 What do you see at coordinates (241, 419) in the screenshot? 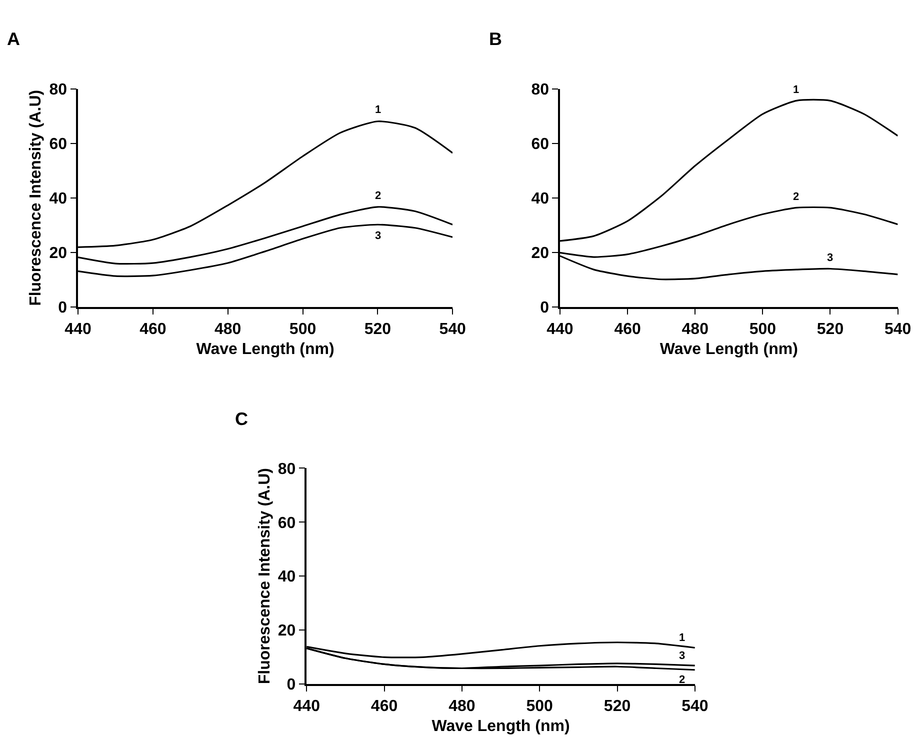
I see `chart-title: C` at bounding box center [241, 419].